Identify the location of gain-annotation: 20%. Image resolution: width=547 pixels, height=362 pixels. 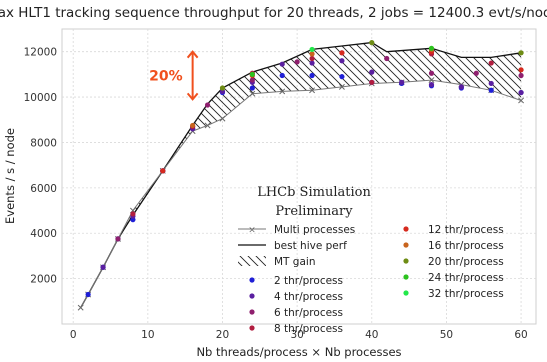
(174, 75).